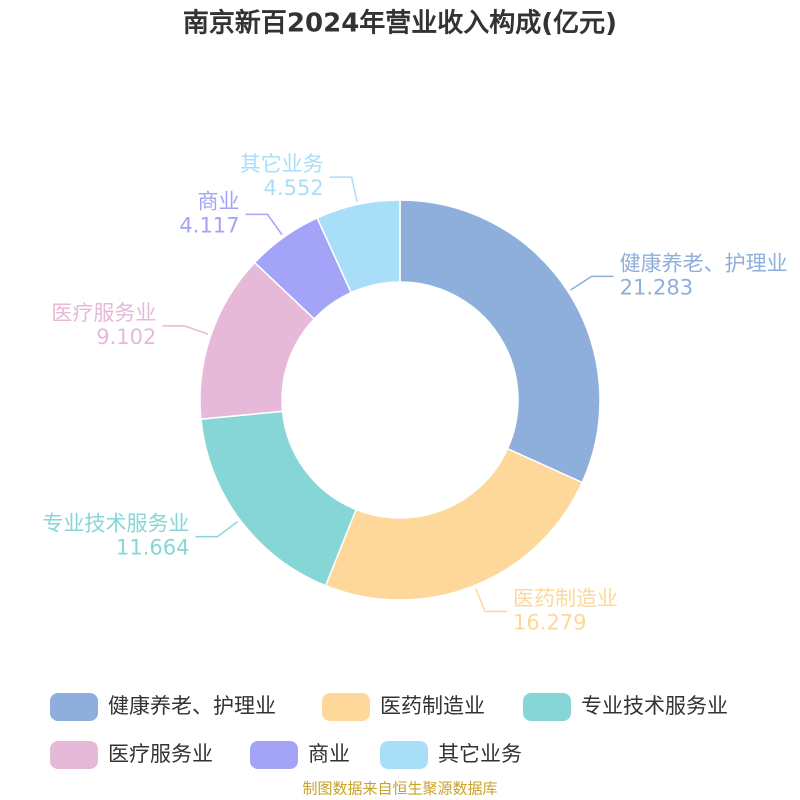 This screenshot has width=800, height=800. What do you see at coordinates (103, 313) in the screenshot?
I see `slice-label: 医疗服务业` at bounding box center [103, 313].